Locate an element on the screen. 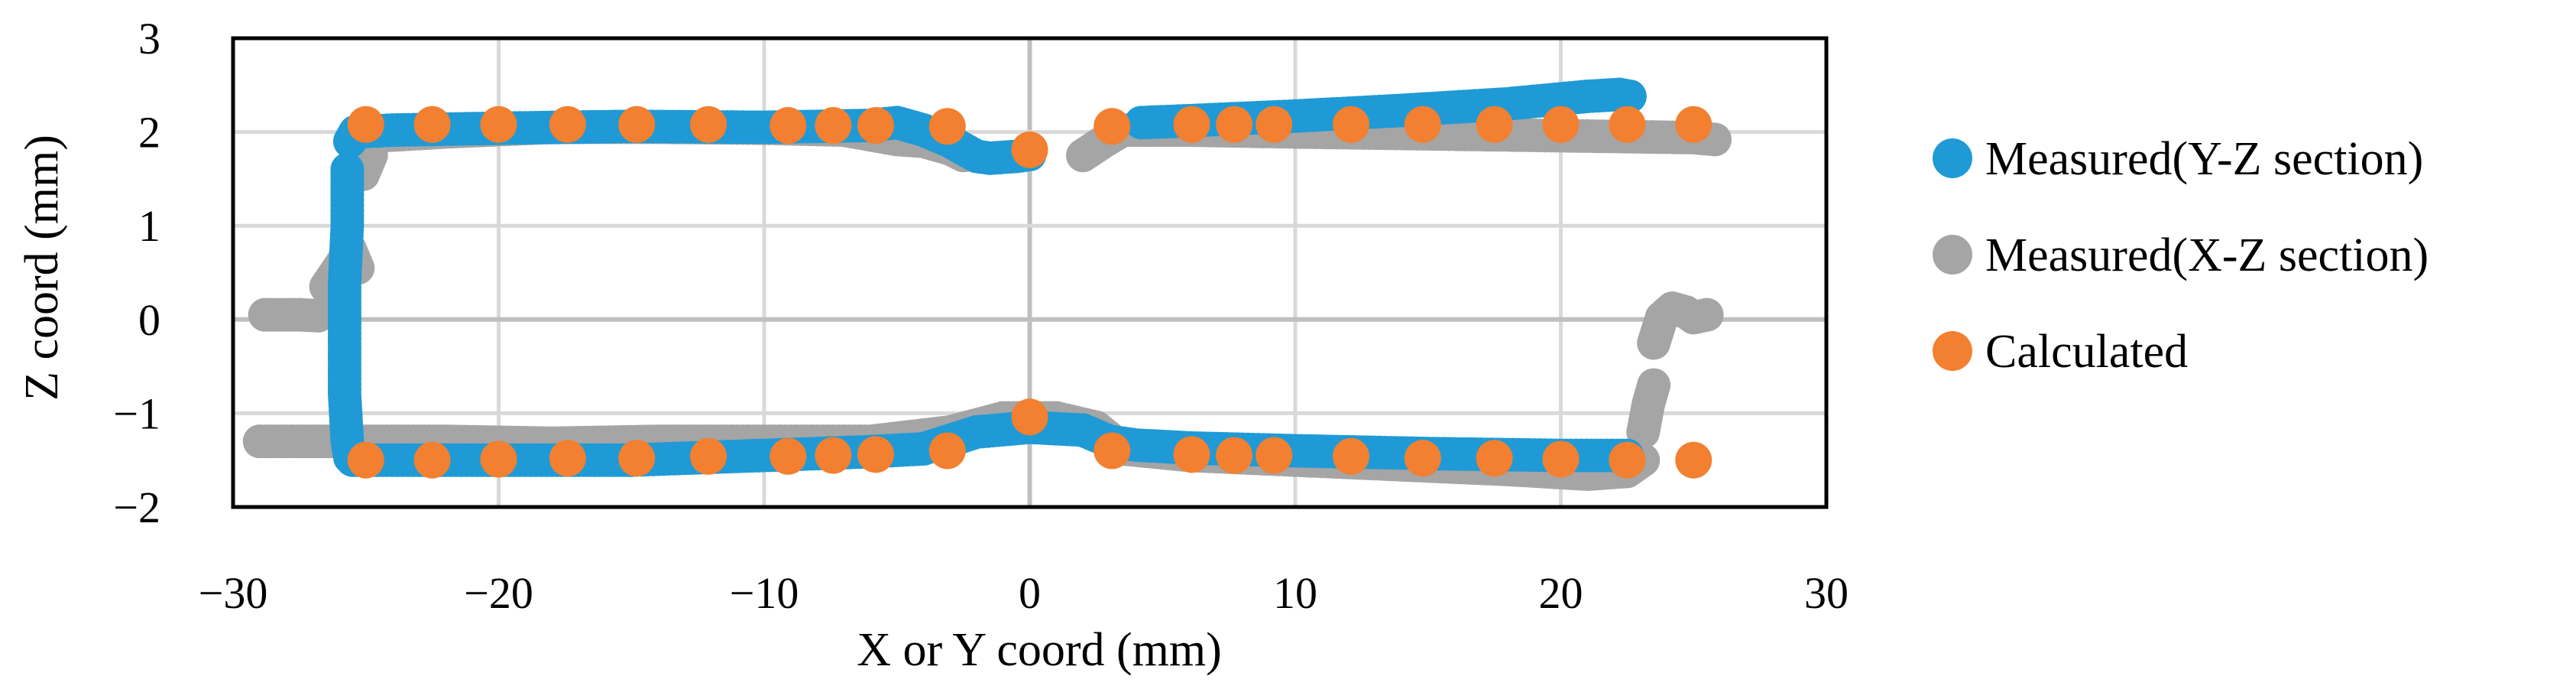 Image resolution: width=2576 pixels, height=689 pixels. y-tick-label: 2 is located at coordinates (149, 133).